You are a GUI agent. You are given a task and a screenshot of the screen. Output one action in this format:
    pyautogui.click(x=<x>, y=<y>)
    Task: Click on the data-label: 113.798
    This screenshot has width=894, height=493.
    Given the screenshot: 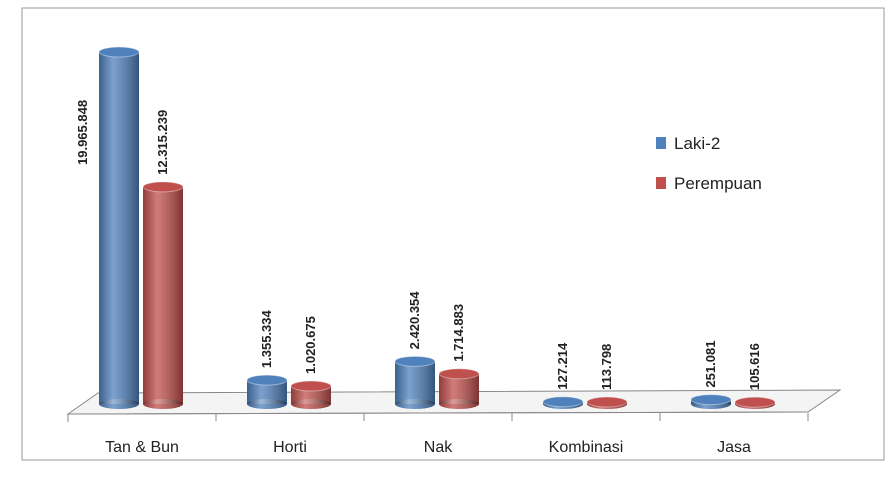 What is the action you would take?
    pyautogui.click(x=606, y=367)
    